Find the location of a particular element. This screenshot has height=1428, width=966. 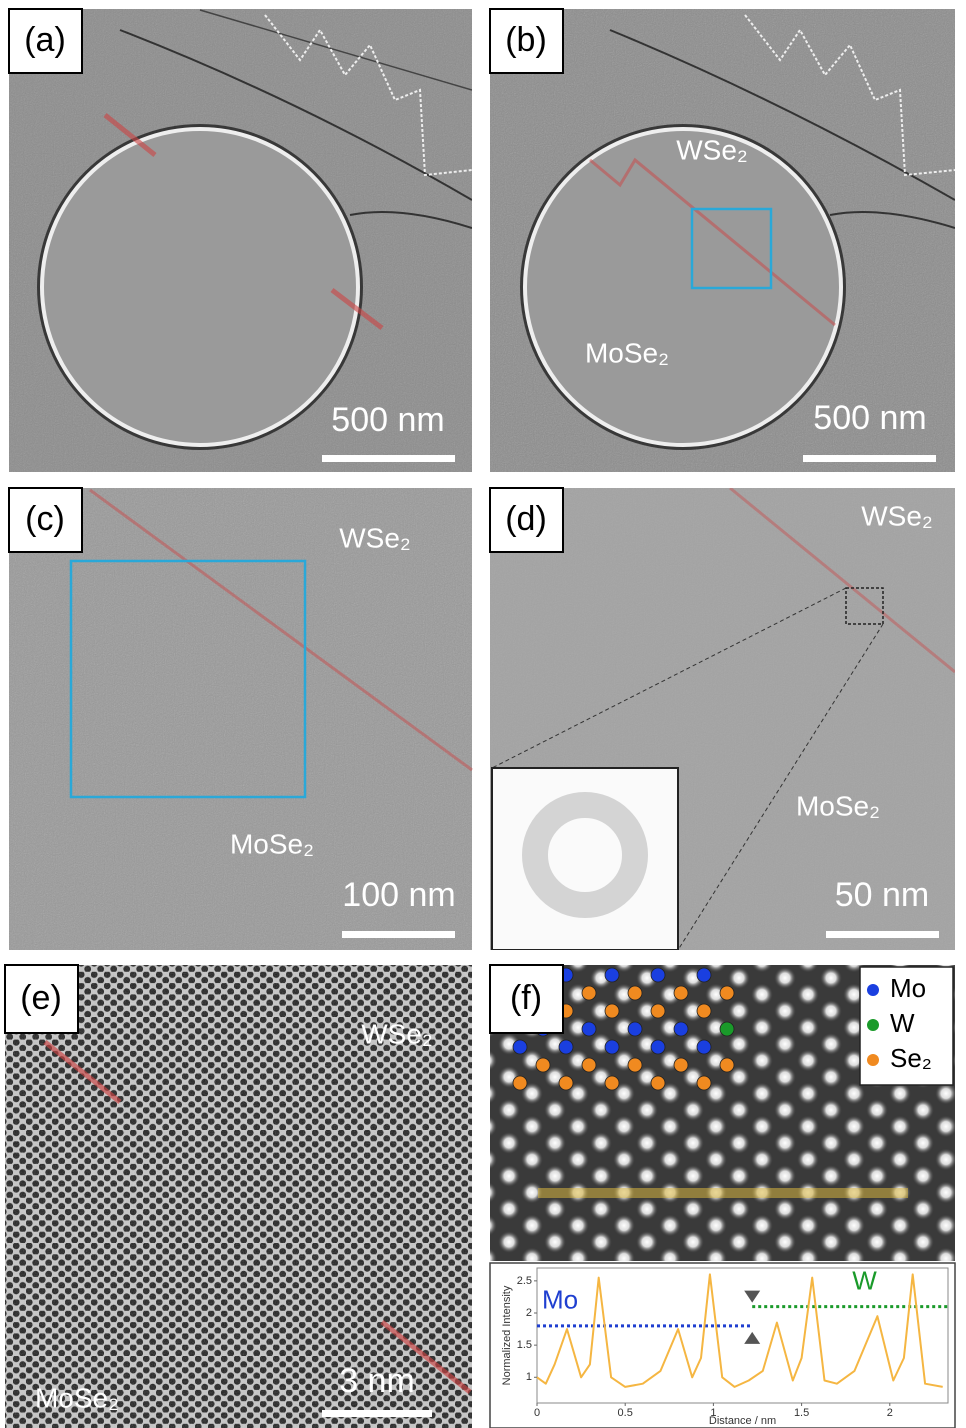

panel-label: (e) is located at coordinates (41, 998).